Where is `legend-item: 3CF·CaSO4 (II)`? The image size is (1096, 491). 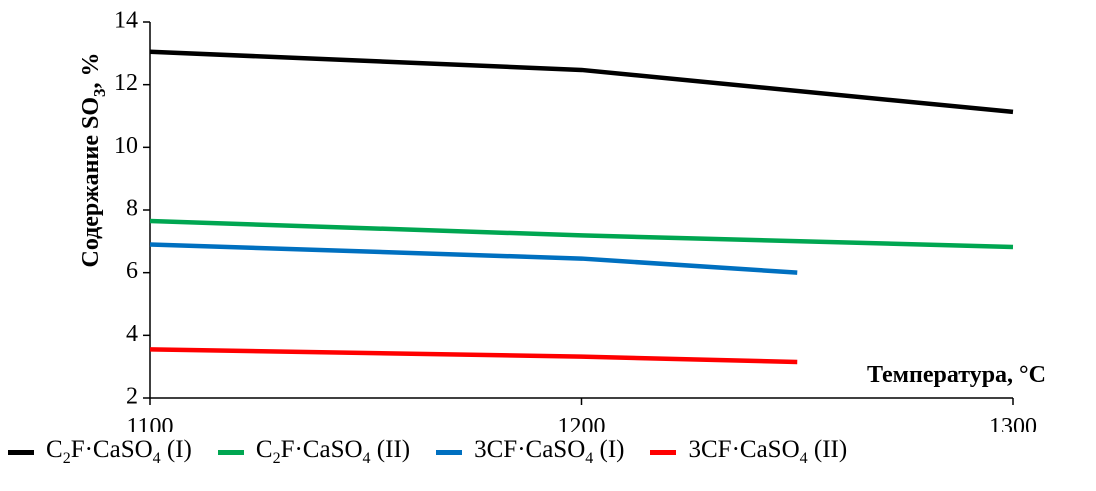 legend-item: 3CF·CaSO4 (II) is located at coordinates (748, 452).